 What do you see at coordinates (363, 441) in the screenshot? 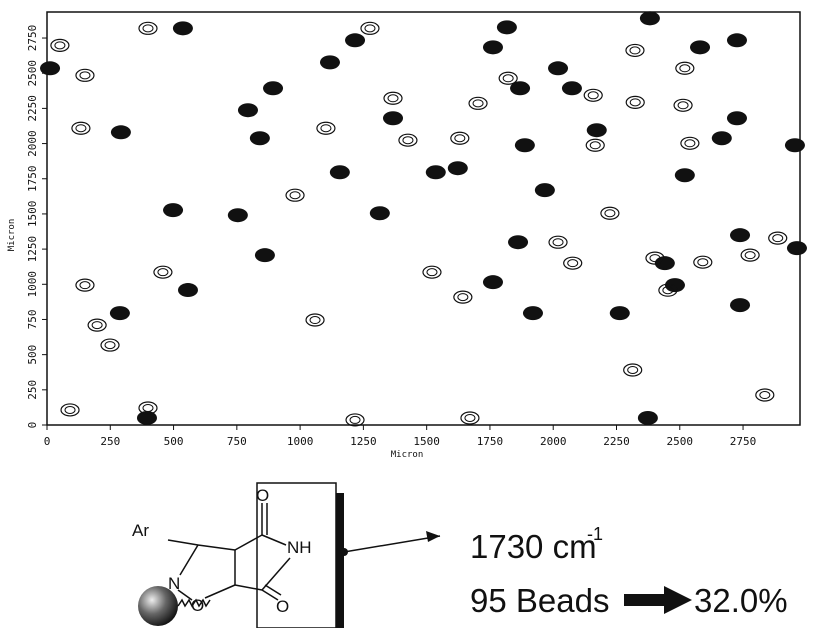
I see `x-tick-label: 1250` at bounding box center [363, 441].